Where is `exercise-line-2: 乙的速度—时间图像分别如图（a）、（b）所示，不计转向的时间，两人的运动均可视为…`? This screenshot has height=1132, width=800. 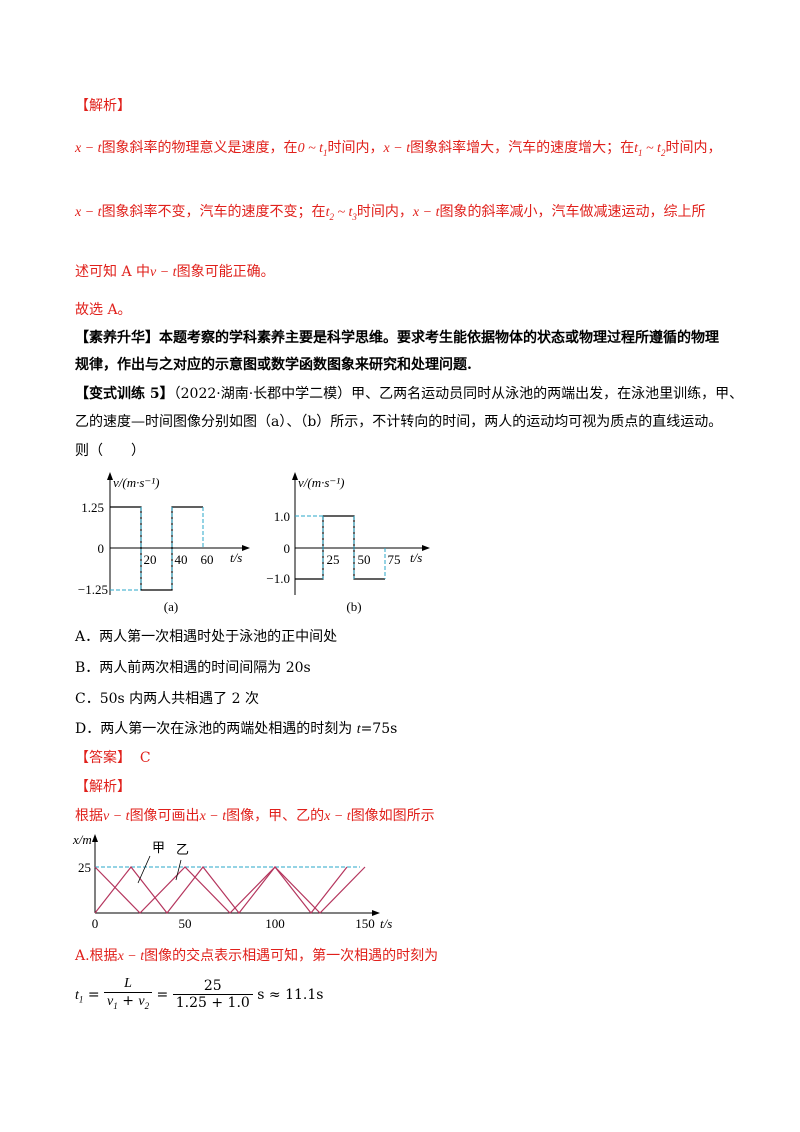 exercise-line-2: 乙的速度—时间图像分别如图（a）、（b）所示，不计转向的时间，两人的运动均可视为… is located at coordinates (399, 422).